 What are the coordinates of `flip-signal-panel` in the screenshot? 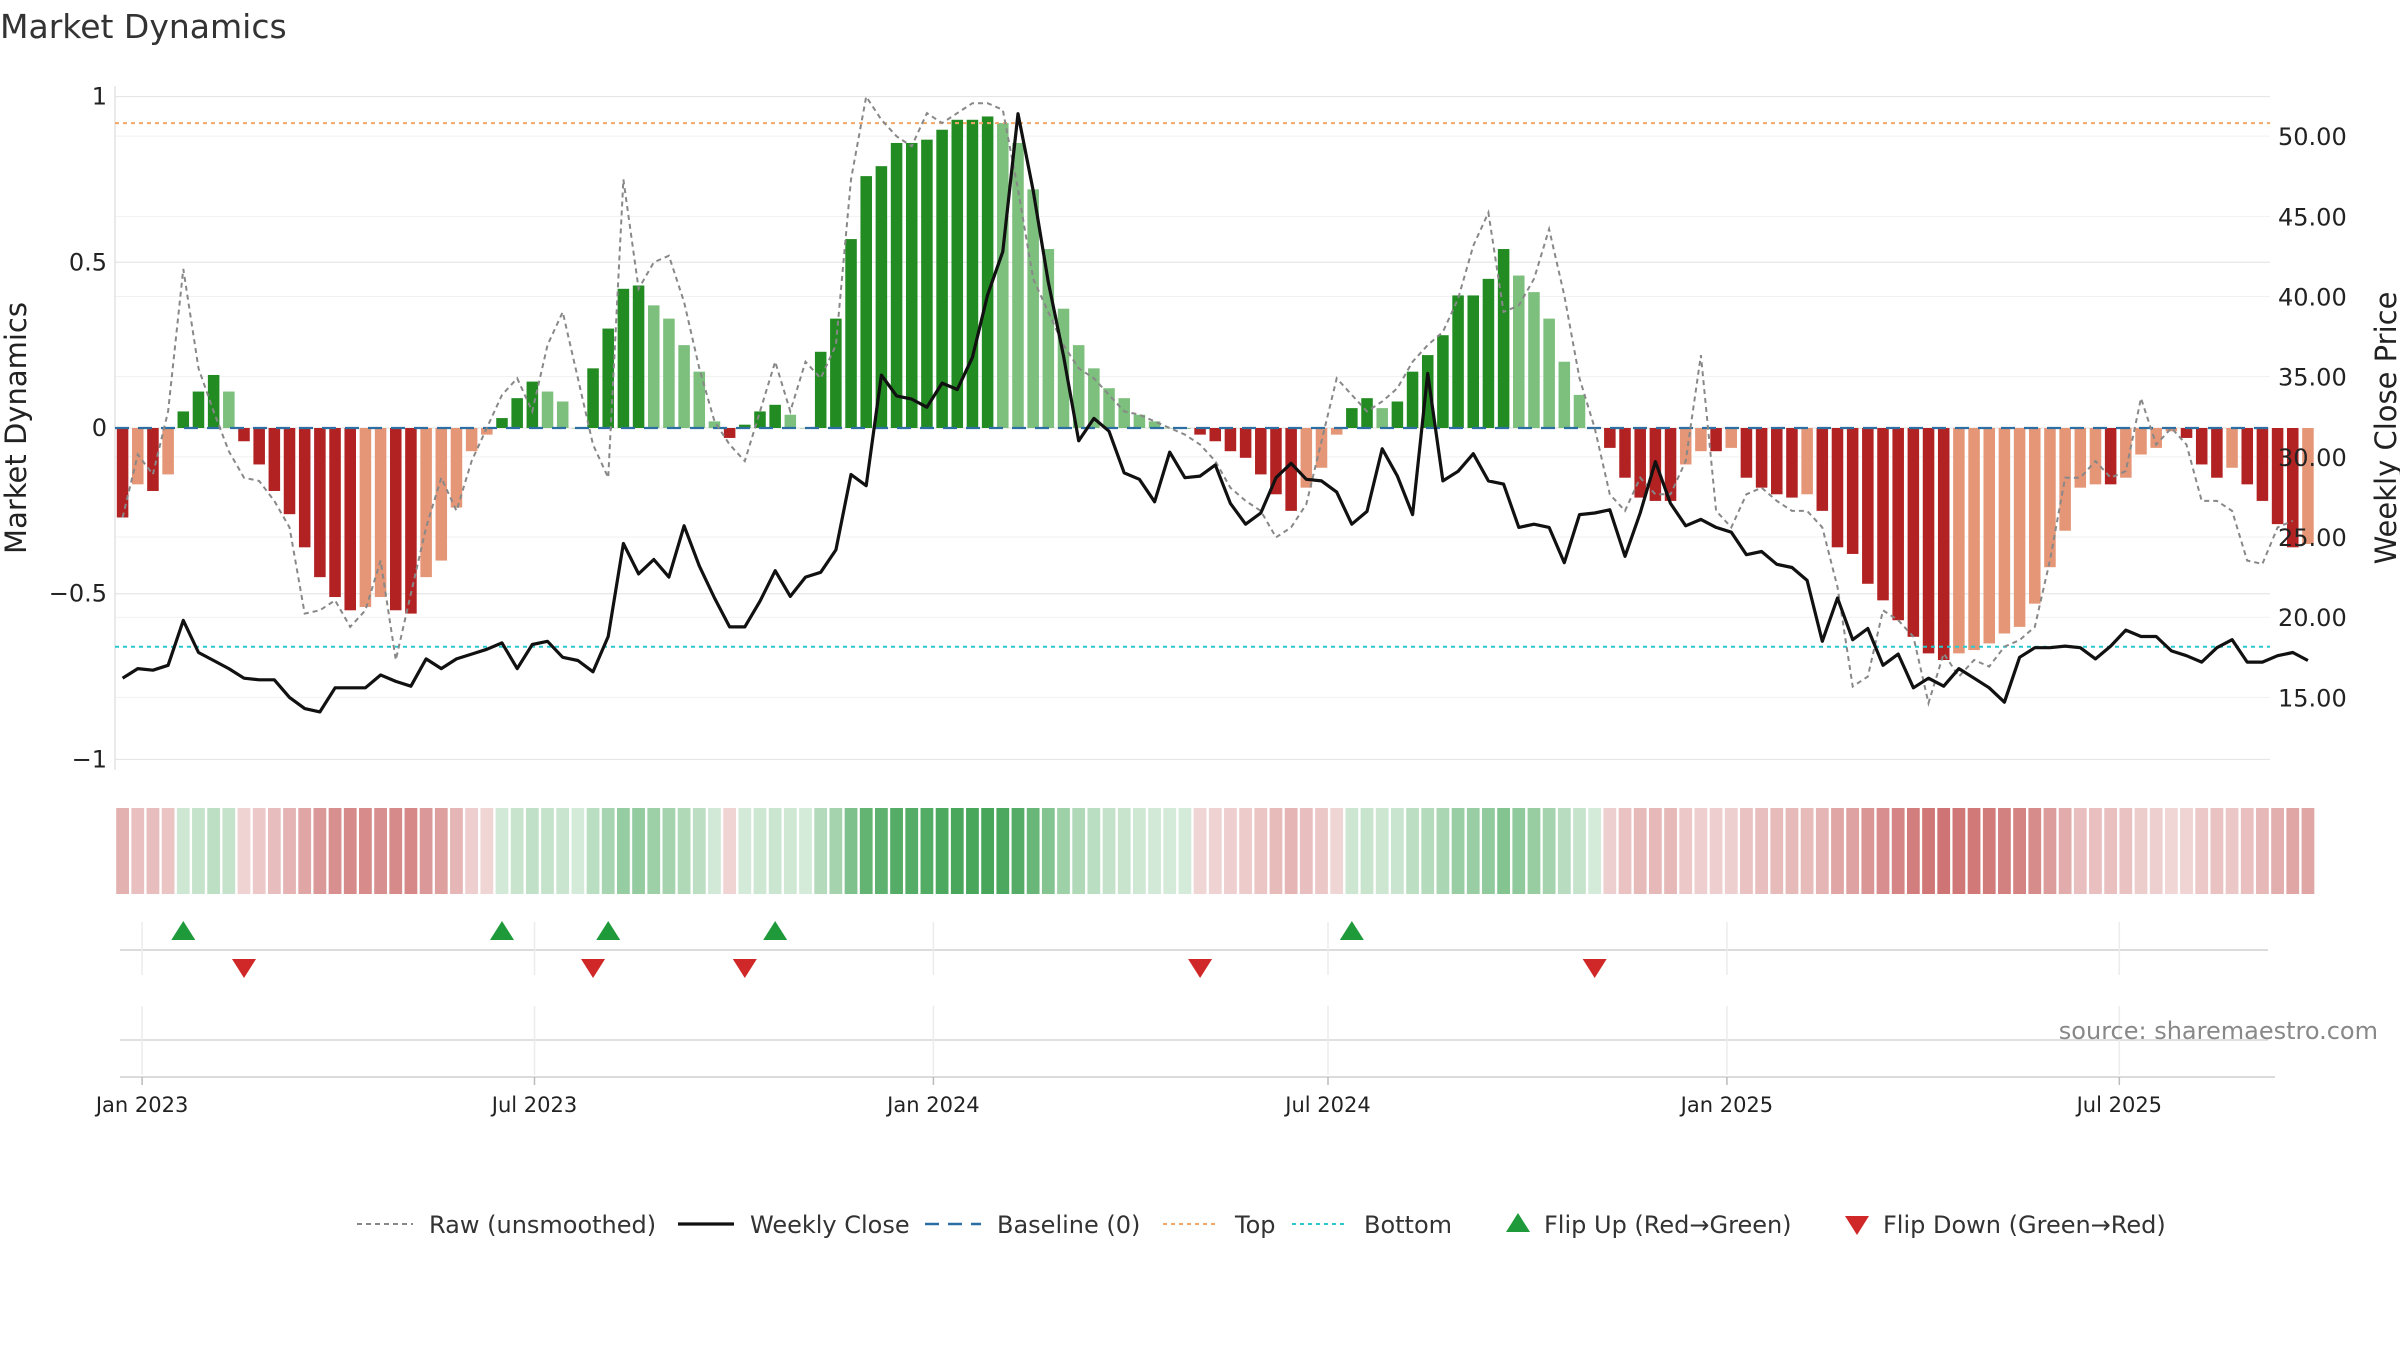 It's located at (1194, 949).